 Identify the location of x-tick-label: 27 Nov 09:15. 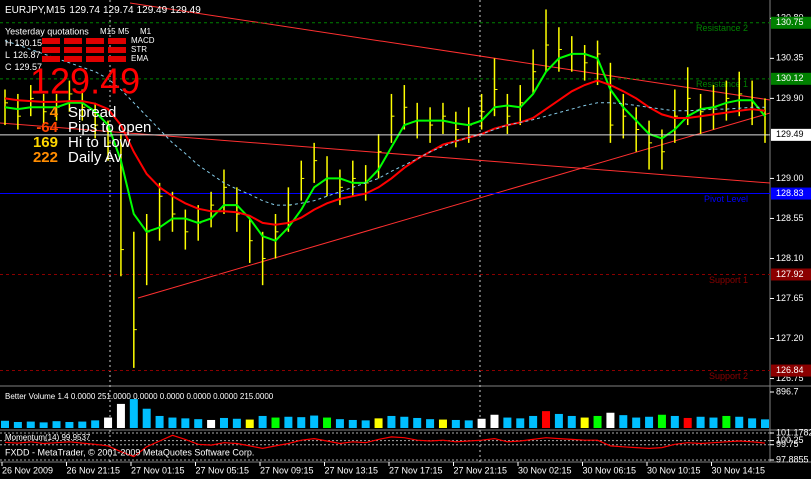
(287, 470).